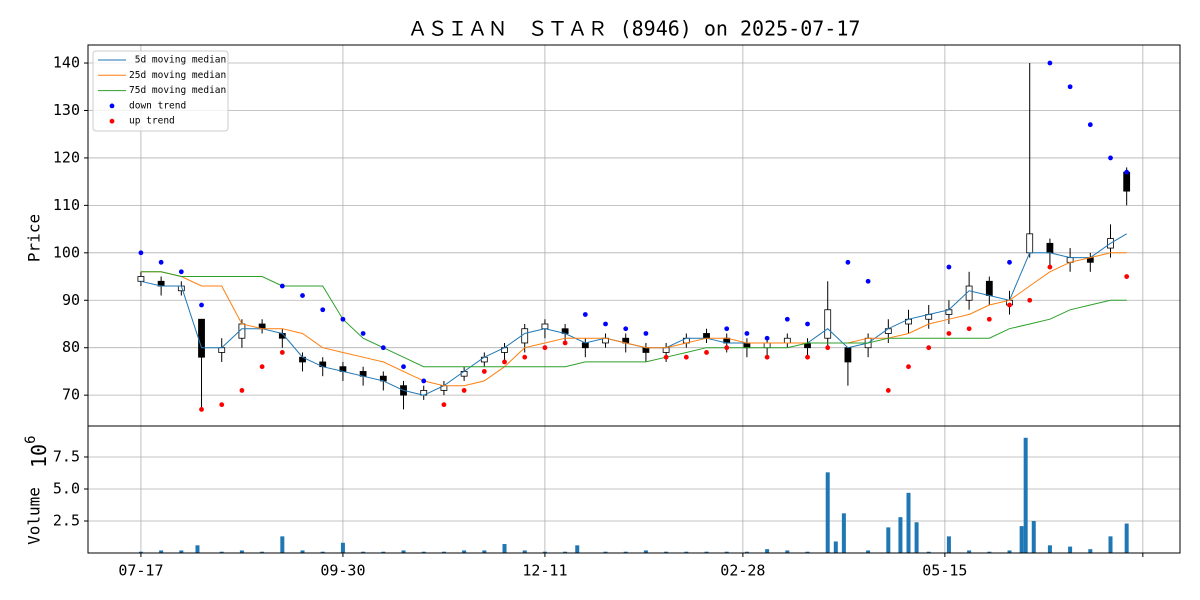 Image resolution: width=1200 pixels, height=600 pixels. What do you see at coordinates (177, 60) in the screenshot?
I see `legend-label: 5d moving median` at bounding box center [177, 60].